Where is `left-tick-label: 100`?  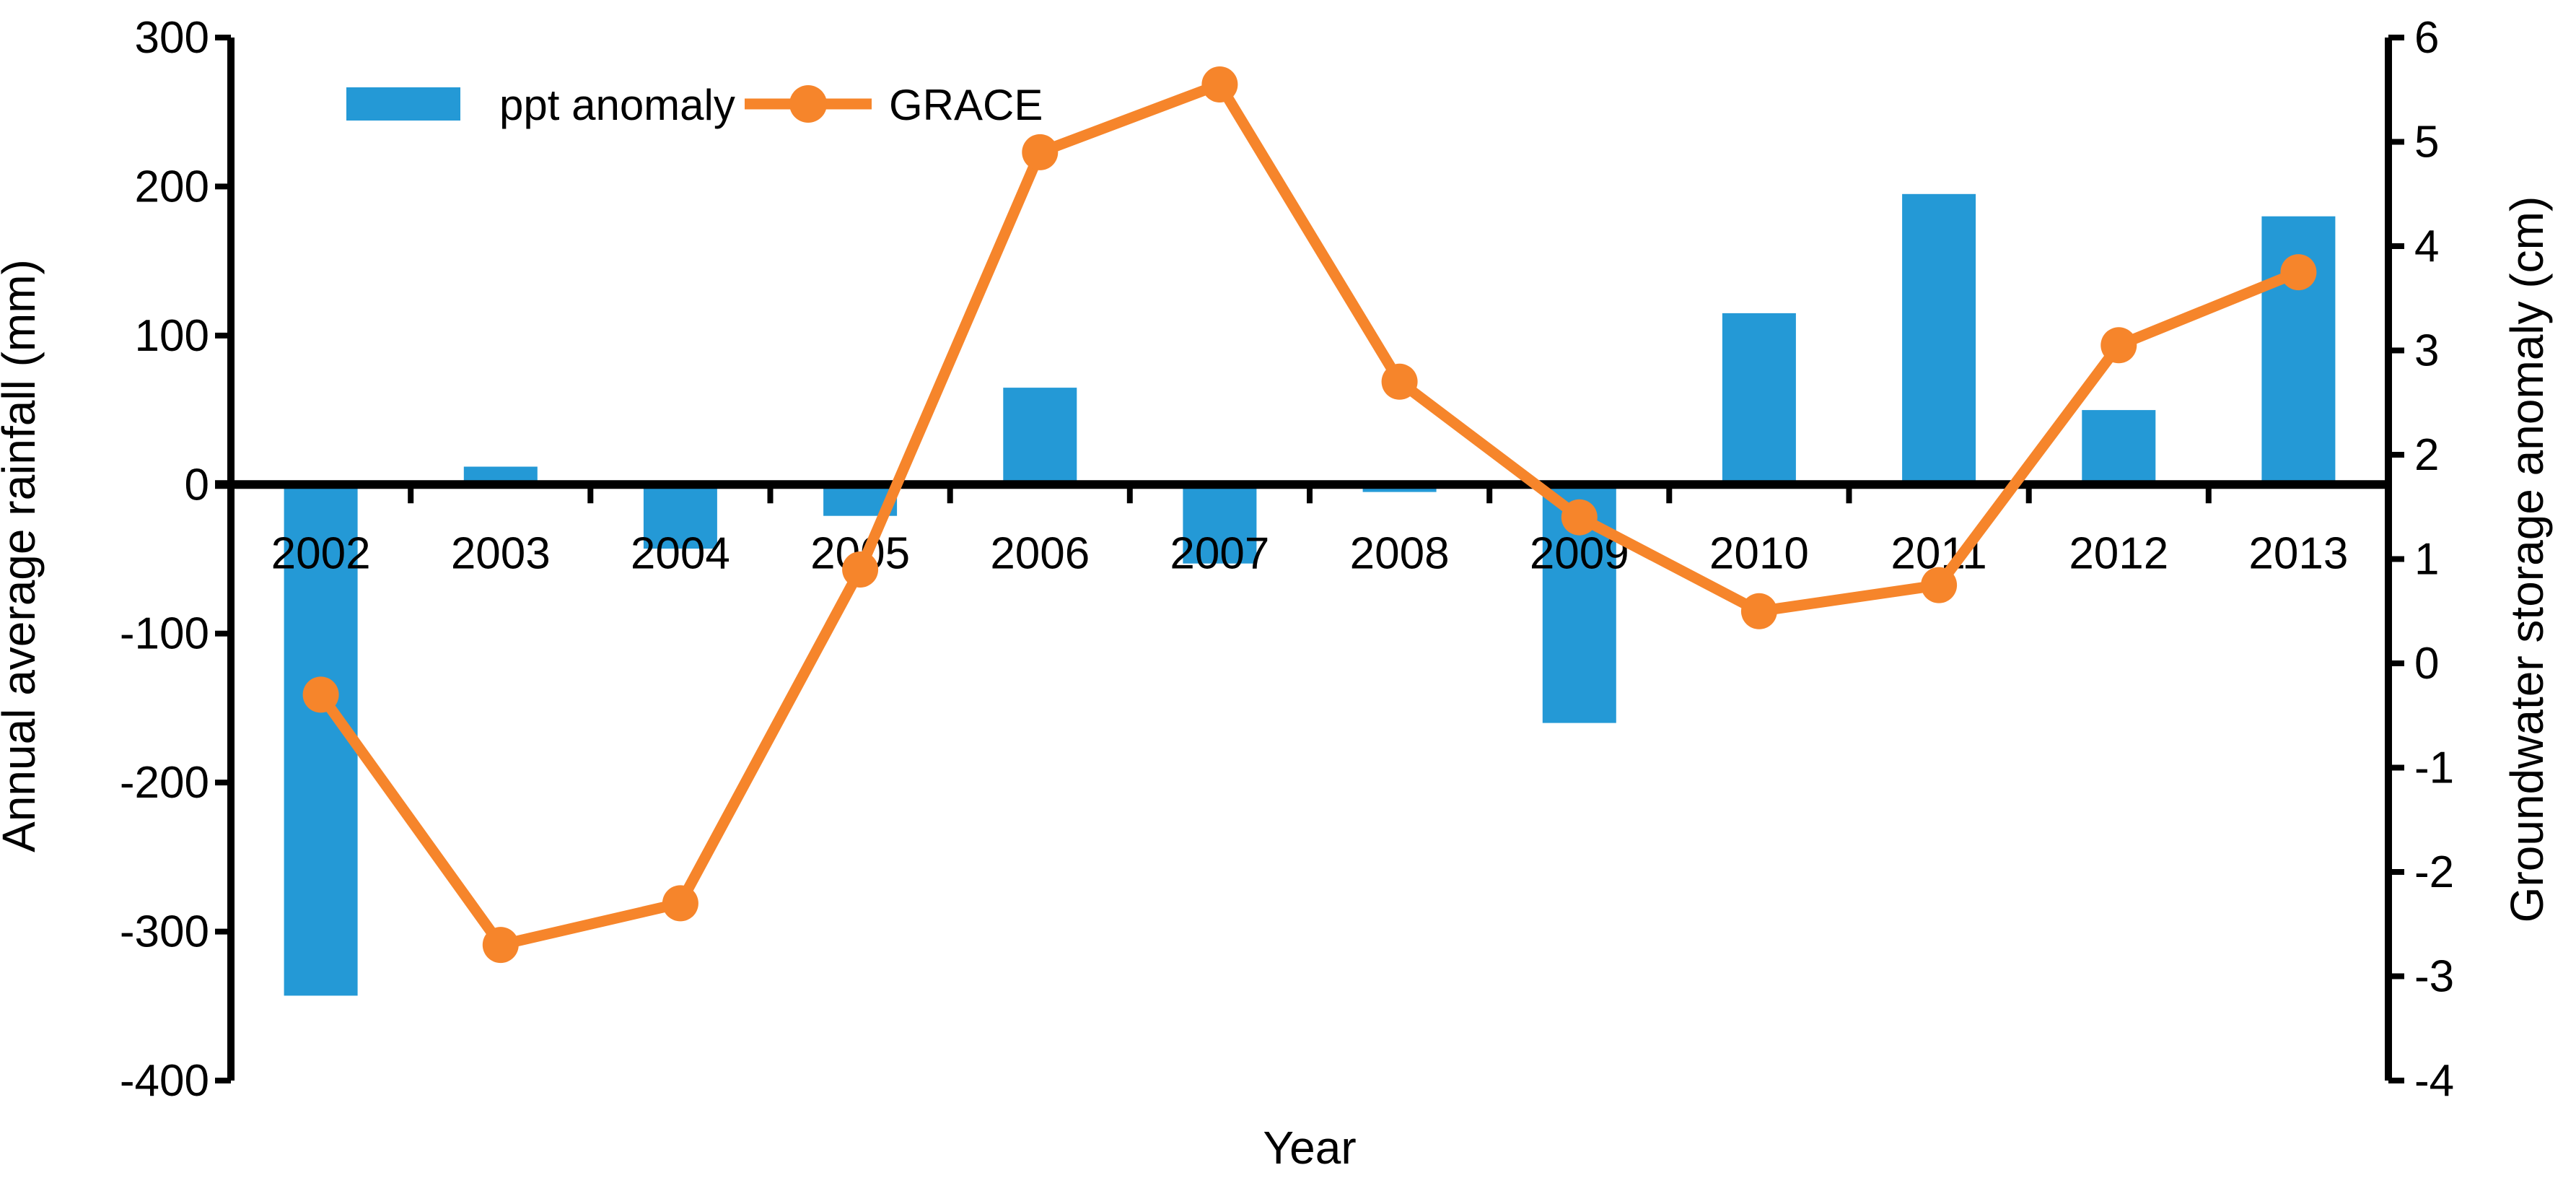 left-tick-label: 100 is located at coordinates (172, 336).